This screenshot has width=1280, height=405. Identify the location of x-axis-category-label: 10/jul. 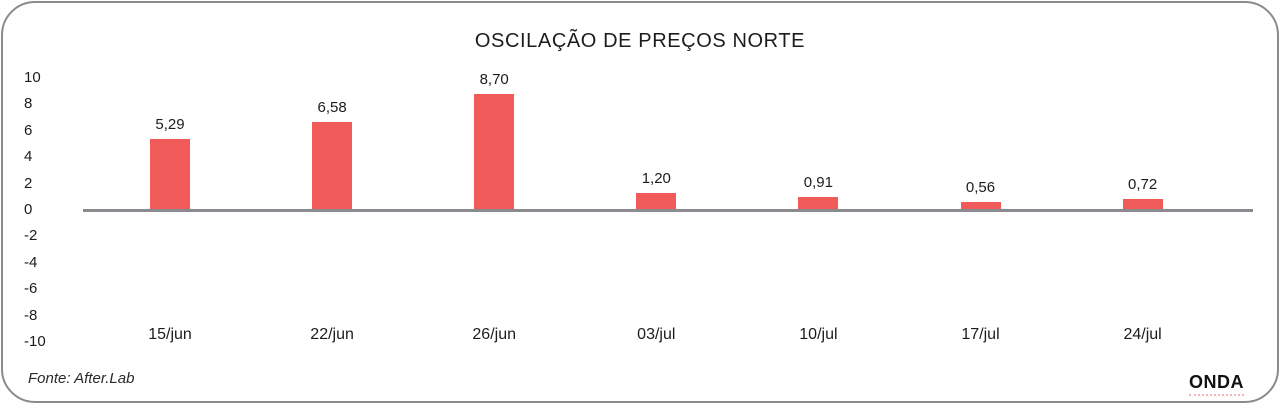
(818, 334).